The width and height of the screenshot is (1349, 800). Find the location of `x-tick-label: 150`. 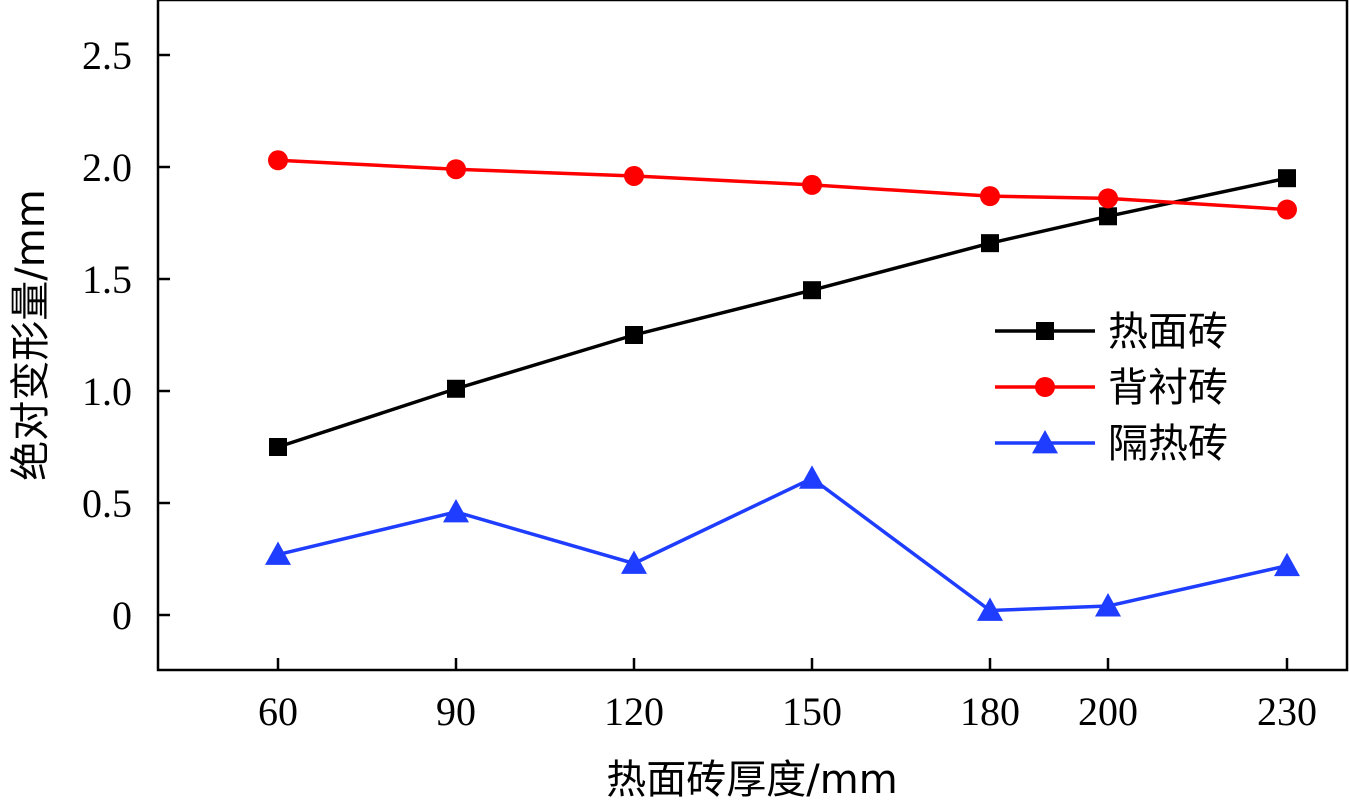

x-tick-label: 150 is located at coordinates (812, 711).